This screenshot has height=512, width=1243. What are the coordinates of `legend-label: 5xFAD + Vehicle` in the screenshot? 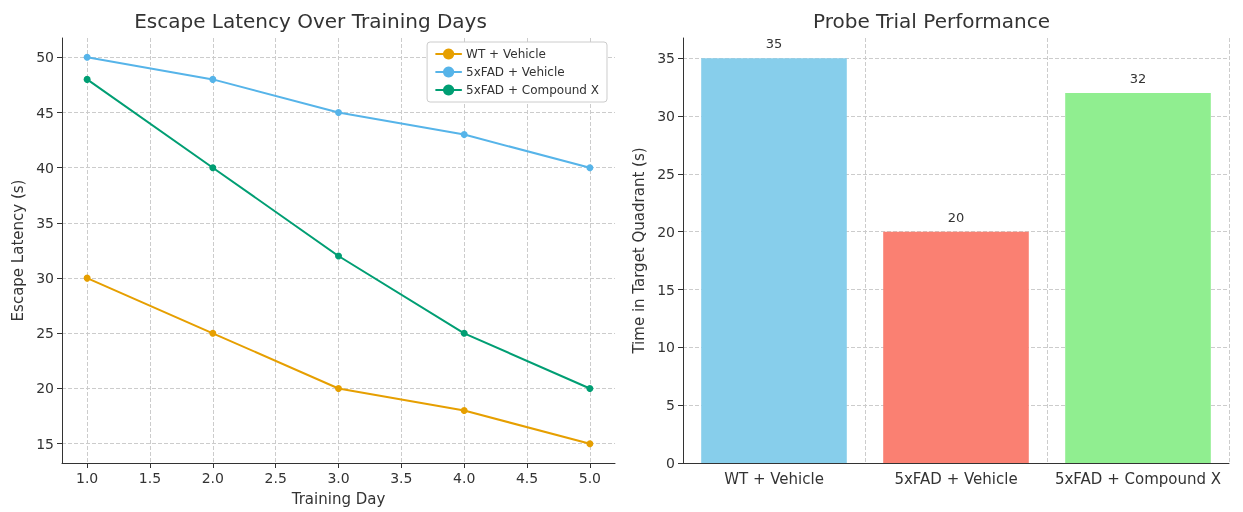 It's located at (515, 72).